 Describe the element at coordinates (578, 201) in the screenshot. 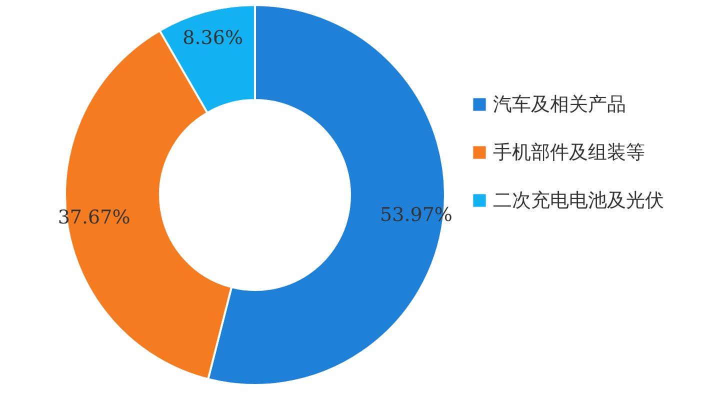

I see `legend-label: 二次充电电池及光伏` at that location.